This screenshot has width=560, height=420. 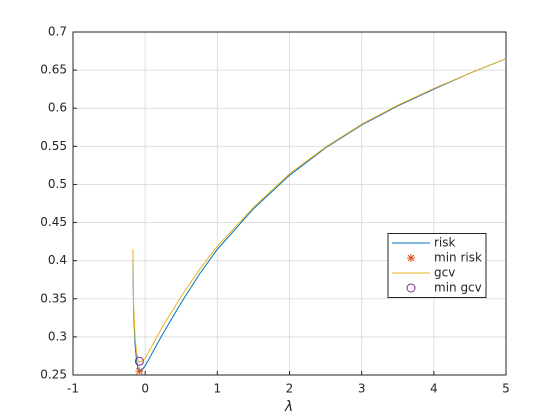 What do you see at coordinates (458, 288) in the screenshot?
I see `legend-label: min gcv` at bounding box center [458, 288].